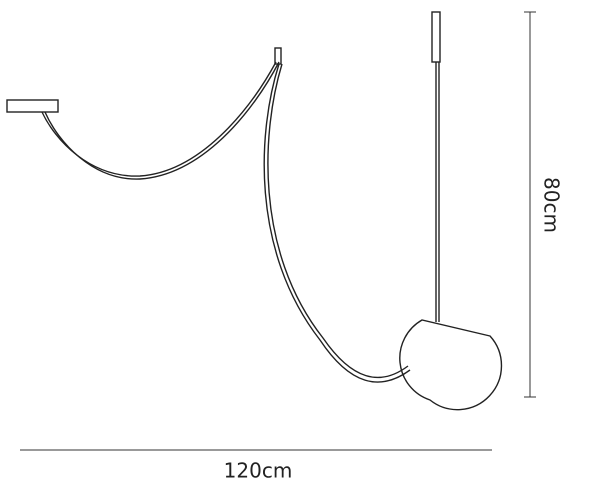 The width and height of the screenshot is (600, 494). Describe the element at coordinates (451, 365) in the screenshot. I see `lamp-shade` at that location.